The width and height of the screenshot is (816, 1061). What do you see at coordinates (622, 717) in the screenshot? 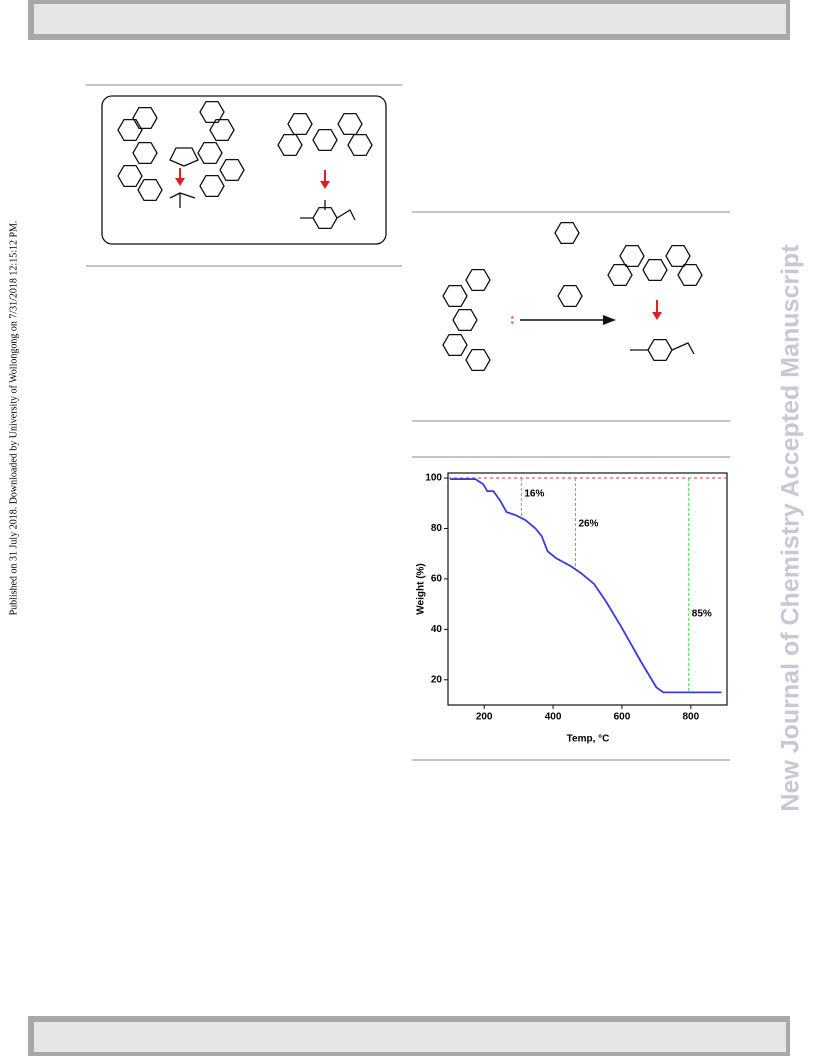
I see `x-tick-label: 600` at bounding box center [622, 717].